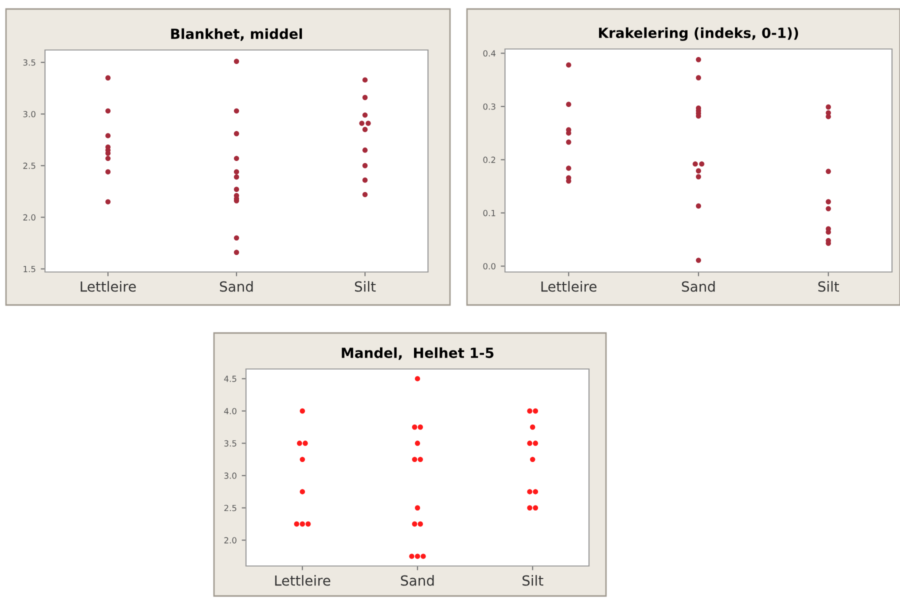  Describe the element at coordinates (230, 379) in the screenshot. I see `y-tick-label: 4.5` at that location.